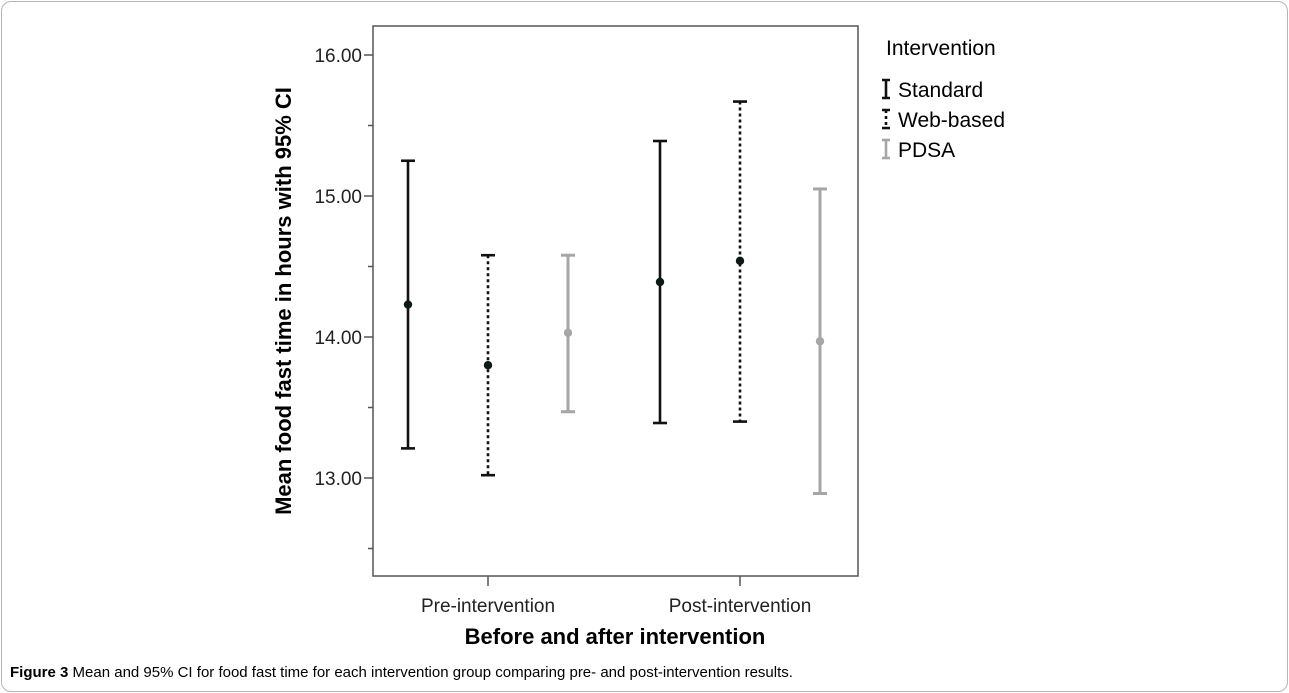  I want to click on y-tick-label: 16.00, so click(338, 56).